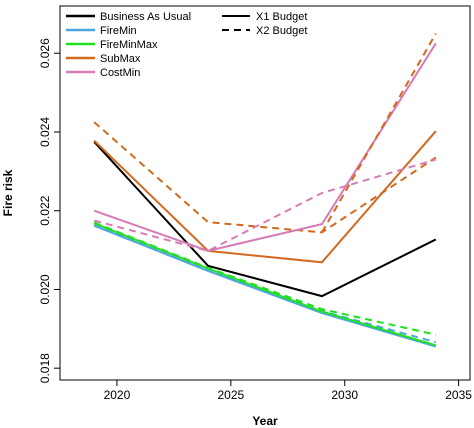 The height and width of the screenshot is (428, 474). What do you see at coordinates (281, 31) in the screenshot?
I see `legend-entry: X2 Budget` at bounding box center [281, 31].